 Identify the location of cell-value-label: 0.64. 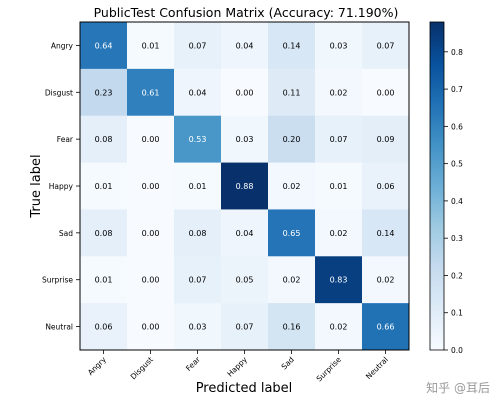
(104, 45).